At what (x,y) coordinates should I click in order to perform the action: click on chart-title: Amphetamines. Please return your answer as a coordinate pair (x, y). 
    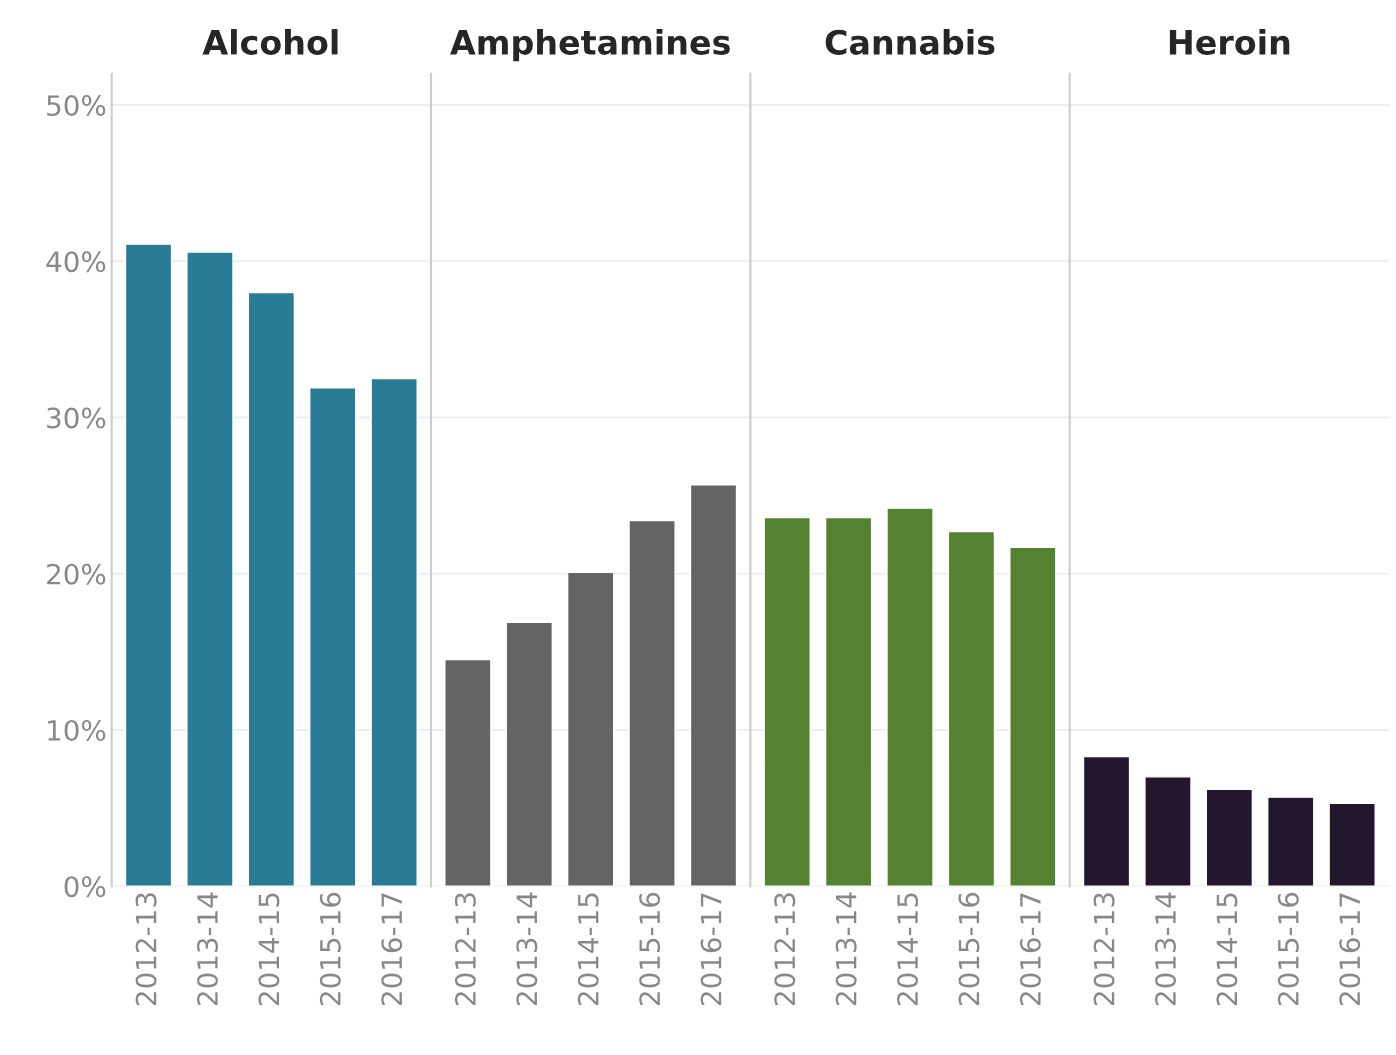
    Looking at the image, I should click on (590, 45).